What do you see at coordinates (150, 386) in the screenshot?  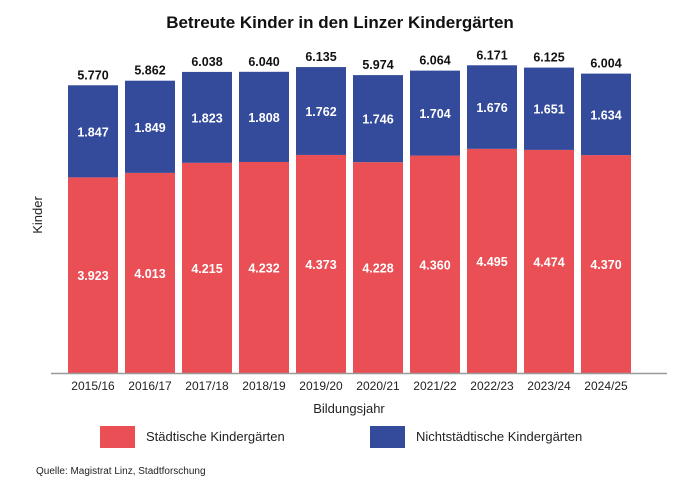 I see `x-tick-label: 2016/17` at bounding box center [150, 386].